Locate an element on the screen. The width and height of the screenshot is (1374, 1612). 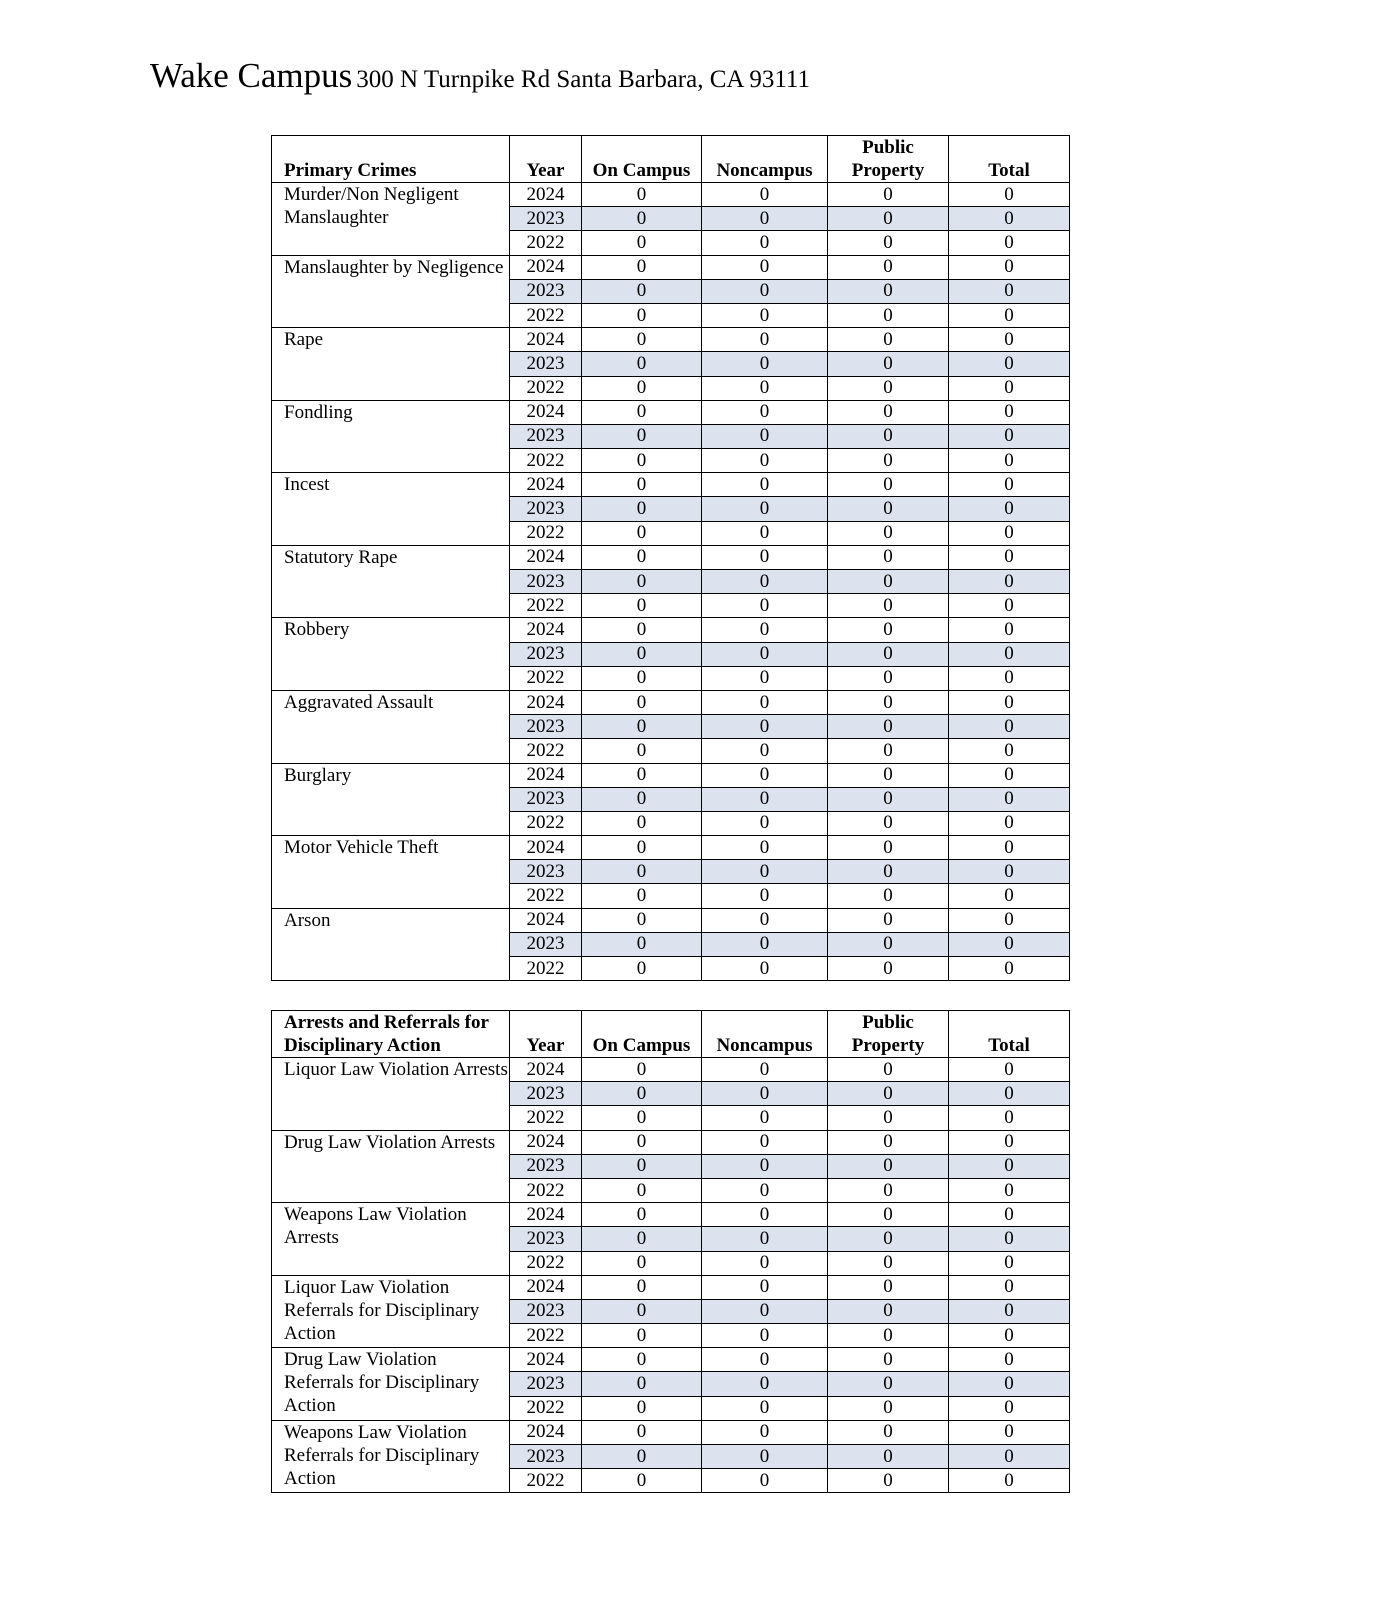
table-row: Fondling 2024 0 0 0 0 is located at coordinates (670, 436).